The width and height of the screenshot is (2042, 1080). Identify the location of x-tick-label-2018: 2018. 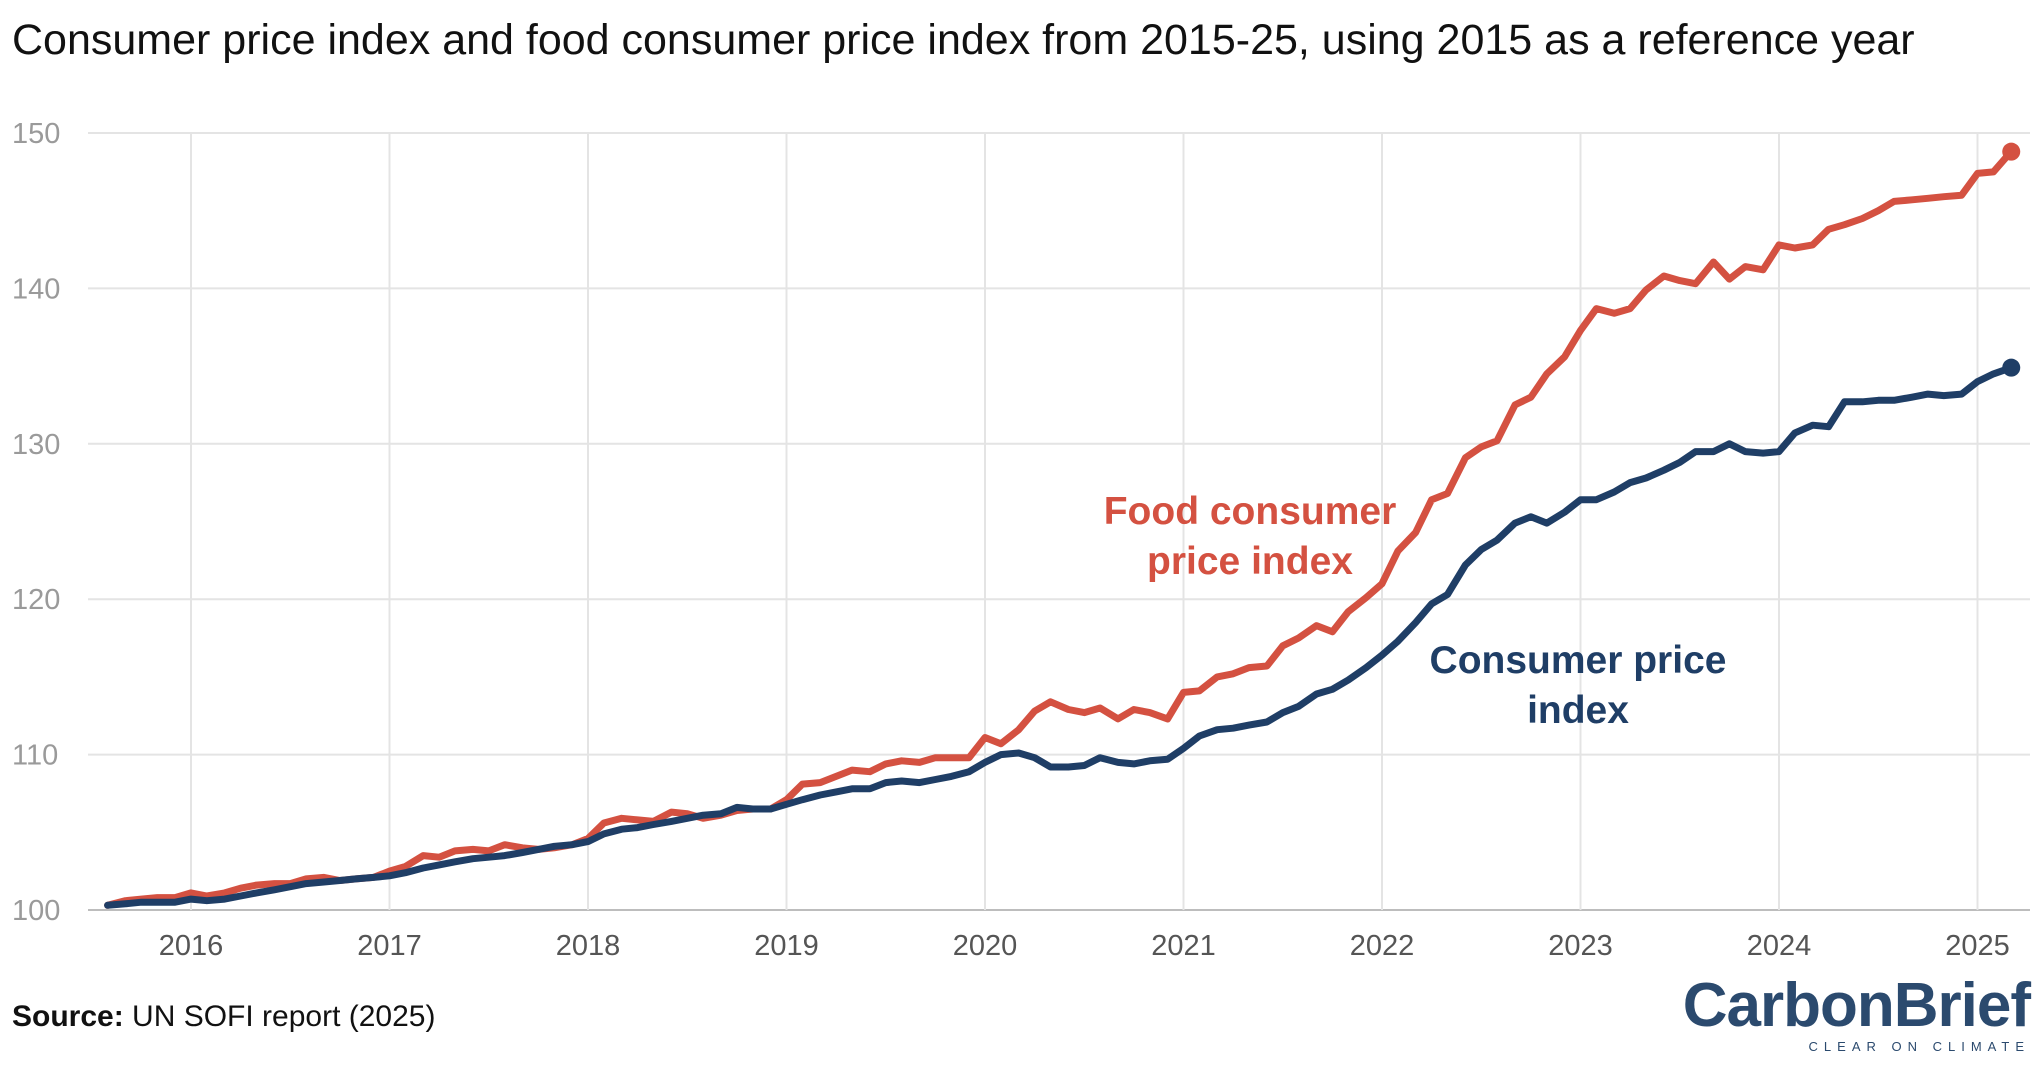
(588, 946).